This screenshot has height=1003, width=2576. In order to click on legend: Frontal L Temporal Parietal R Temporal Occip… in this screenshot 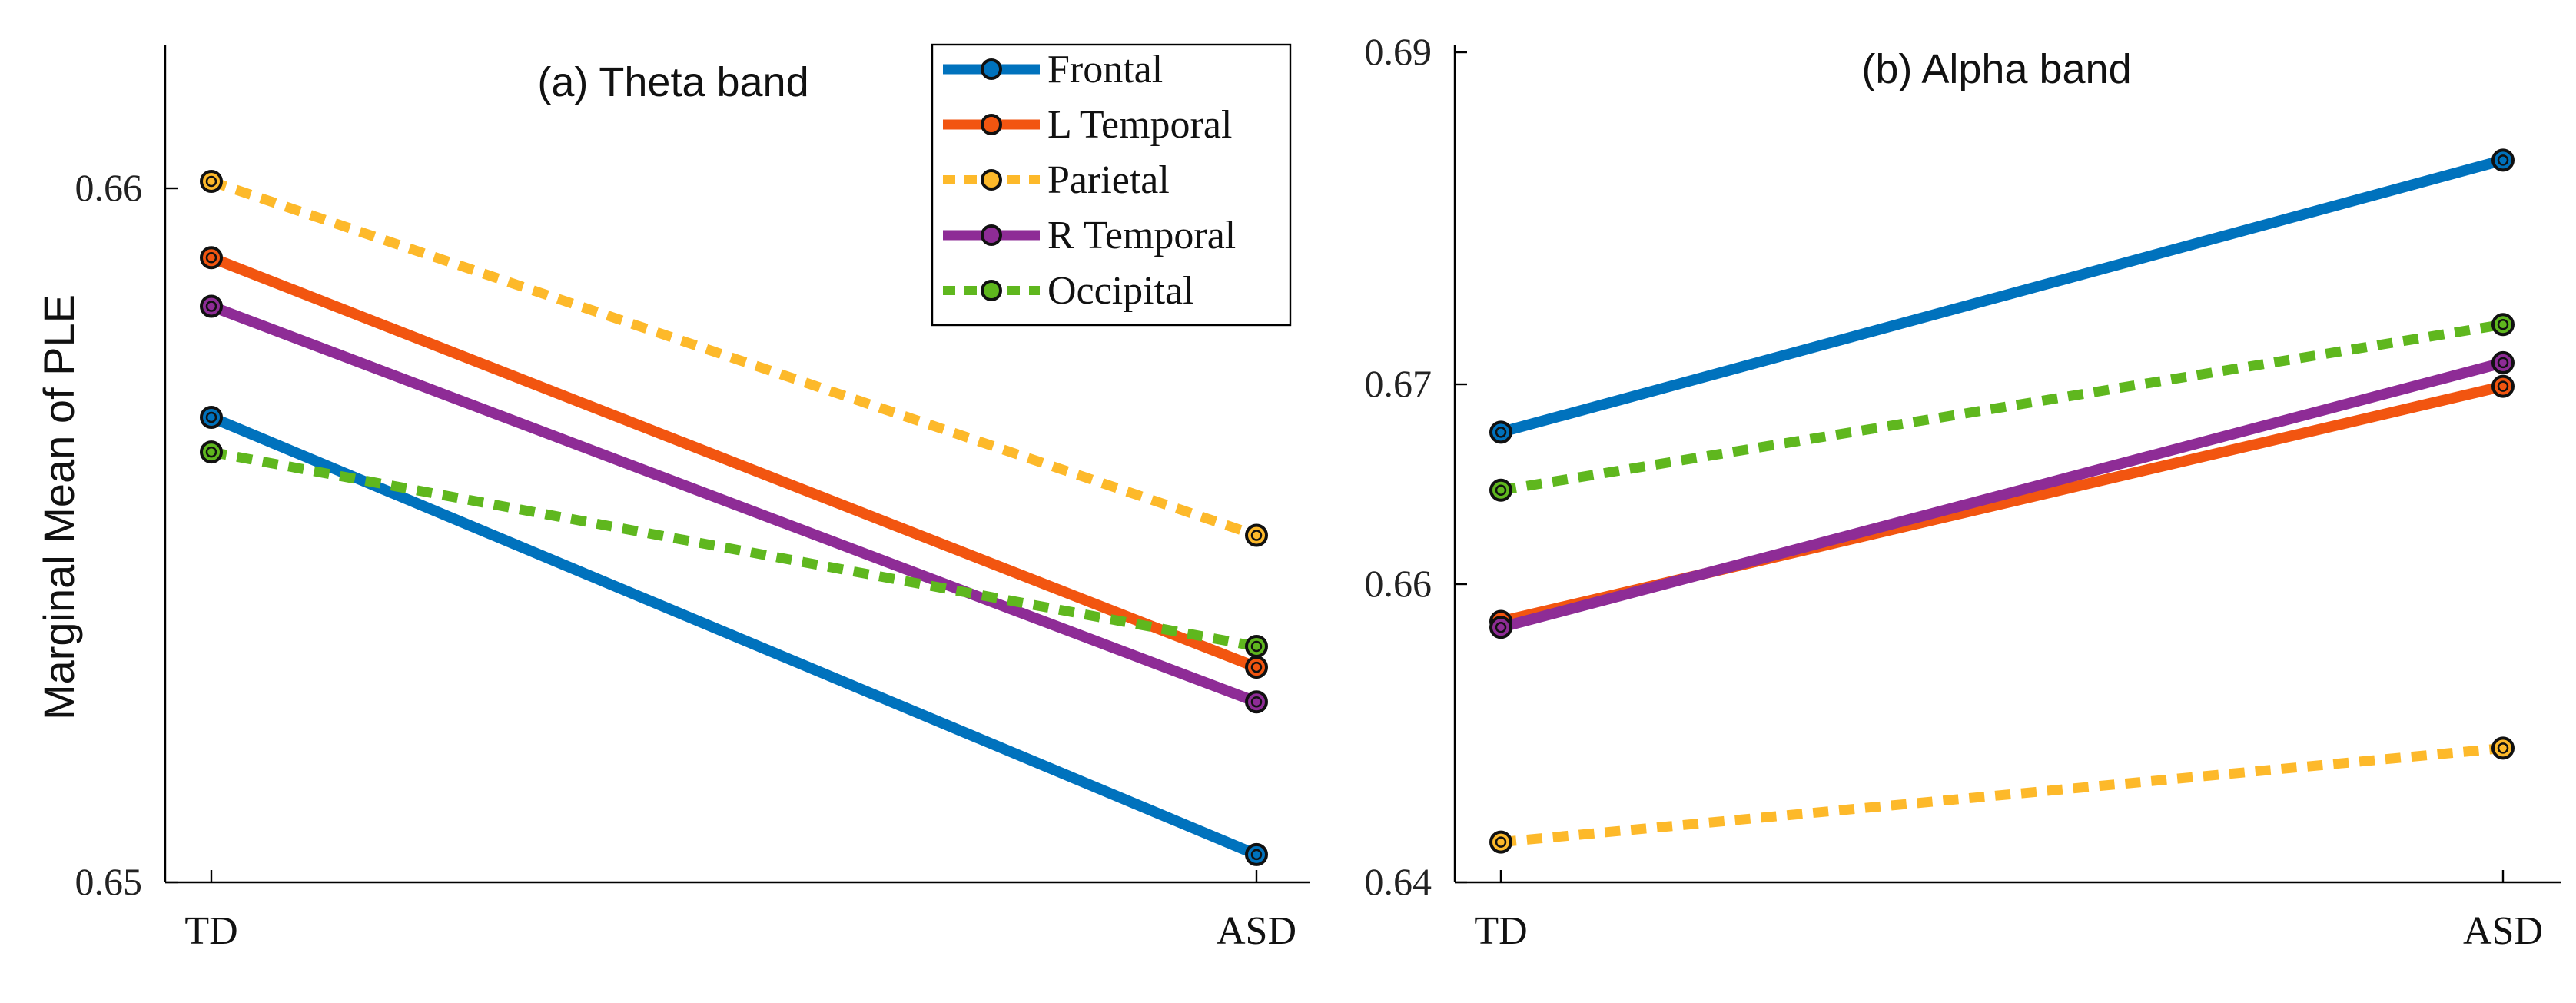, I will do `click(1111, 185)`.